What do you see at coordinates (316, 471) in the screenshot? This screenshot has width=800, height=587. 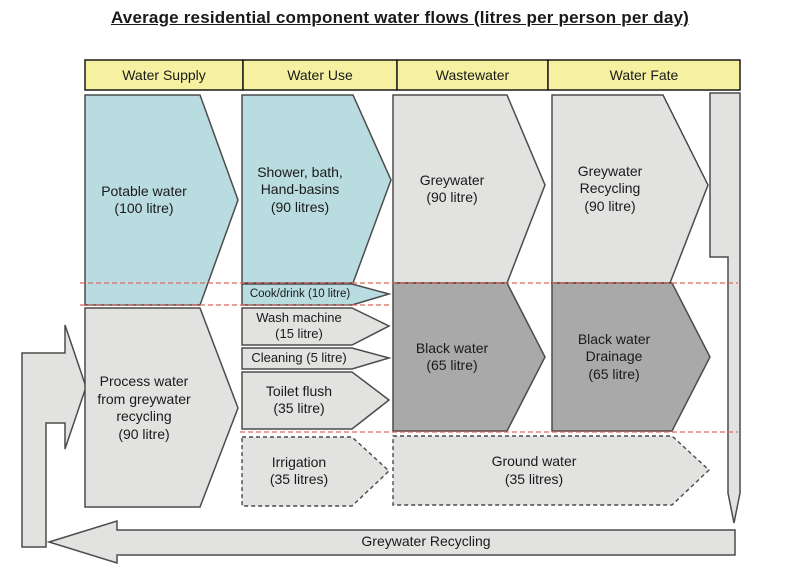 I see `irrigation-arrow` at bounding box center [316, 471].